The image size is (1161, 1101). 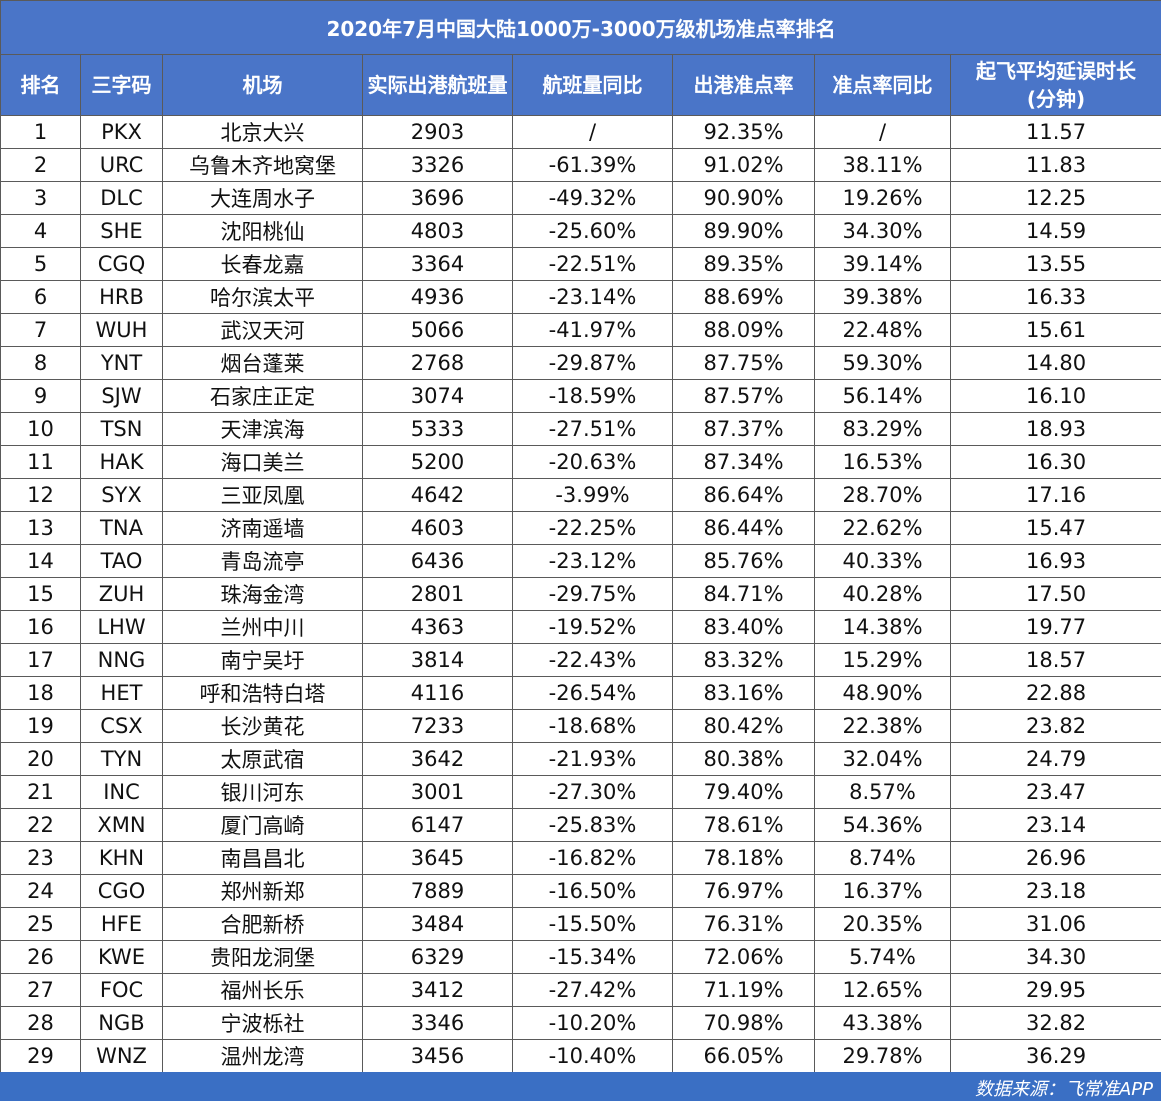 I want to click on code-cell: WUH, so click(x=121, y=330).